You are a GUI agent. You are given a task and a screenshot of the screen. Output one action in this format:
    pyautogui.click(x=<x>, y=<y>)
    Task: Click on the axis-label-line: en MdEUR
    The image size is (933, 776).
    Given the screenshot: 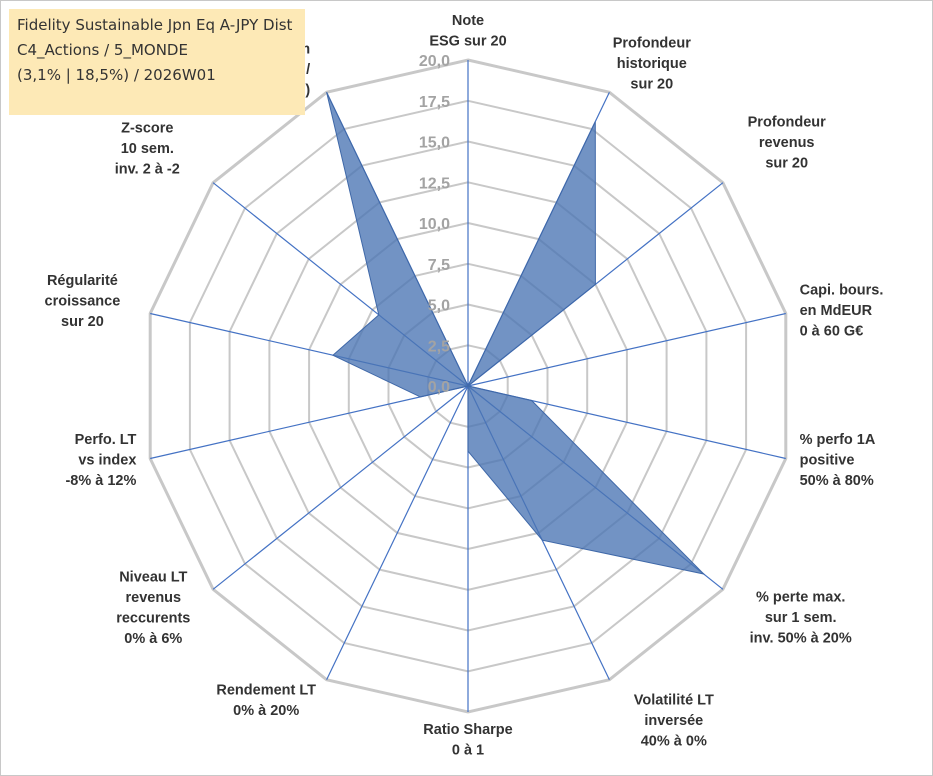 What is the action you would take?
    pyautogui.click(x=836, y=311)
    